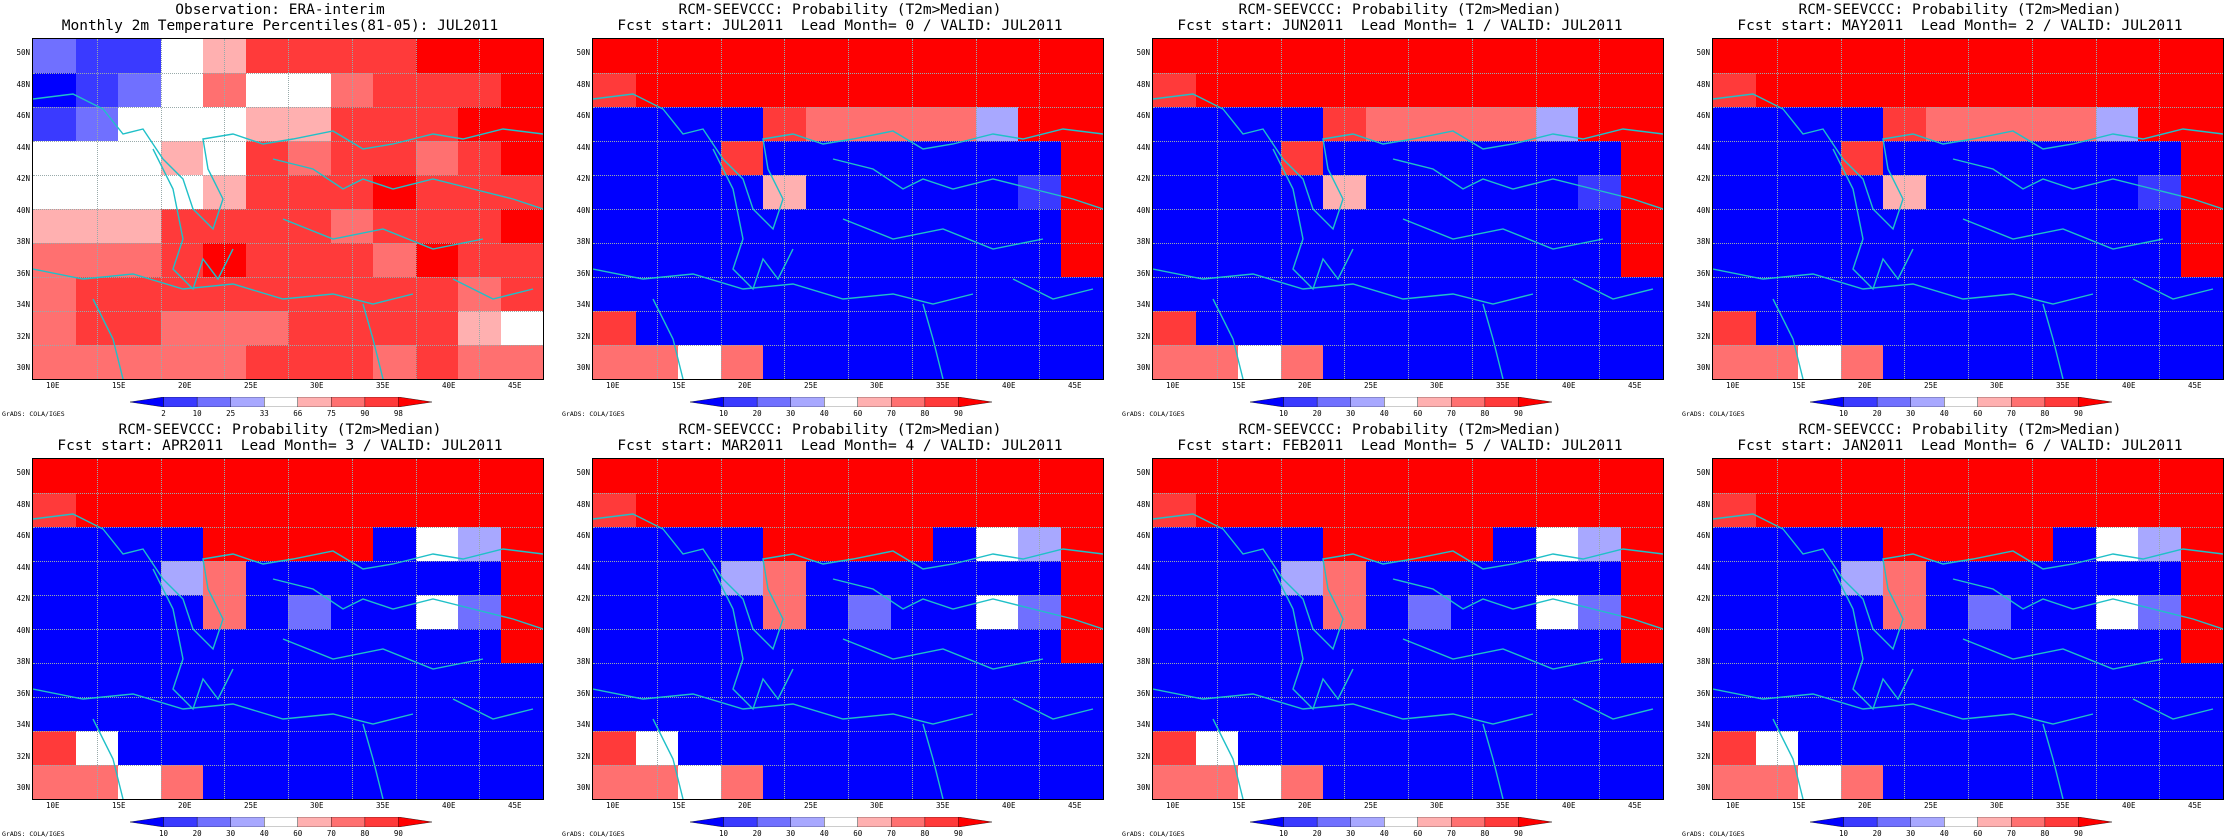 This screenshot has width=2240, height=840. What do you see at coordinates (1703, 336) in the screenshot?
I see `lat-label: 32N` at bounding box center [1703, 336].